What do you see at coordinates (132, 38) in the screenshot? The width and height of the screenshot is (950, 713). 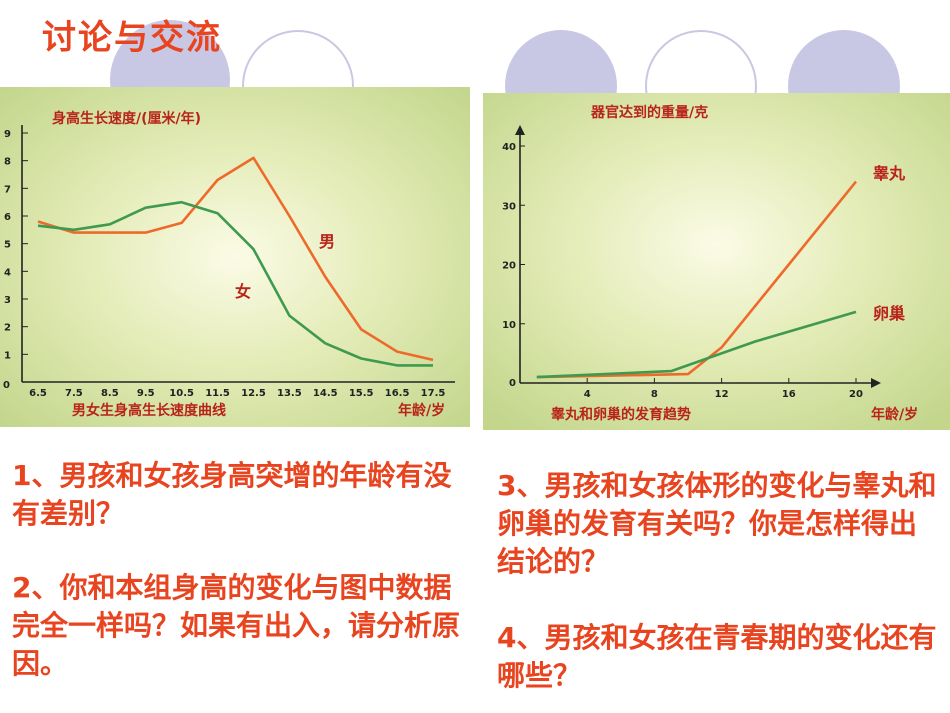 I see `page-title: 讨论与交流` at bounding box center [132, 38].